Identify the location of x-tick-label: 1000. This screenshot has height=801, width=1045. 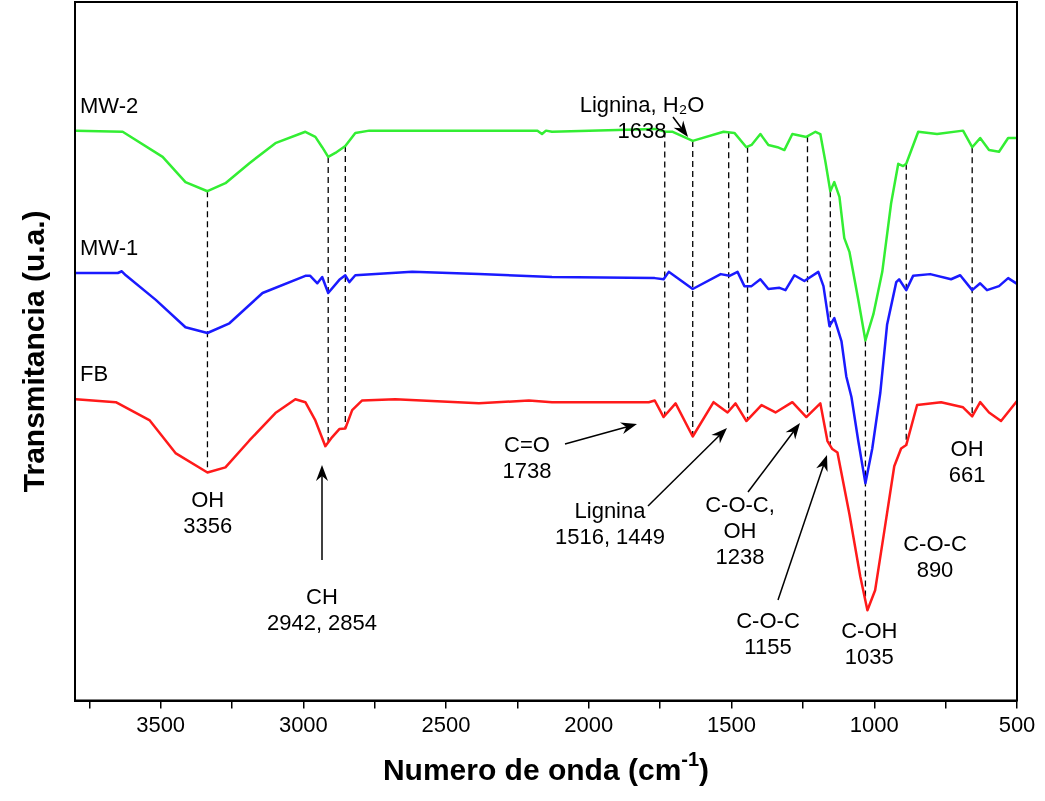
(874, 724).